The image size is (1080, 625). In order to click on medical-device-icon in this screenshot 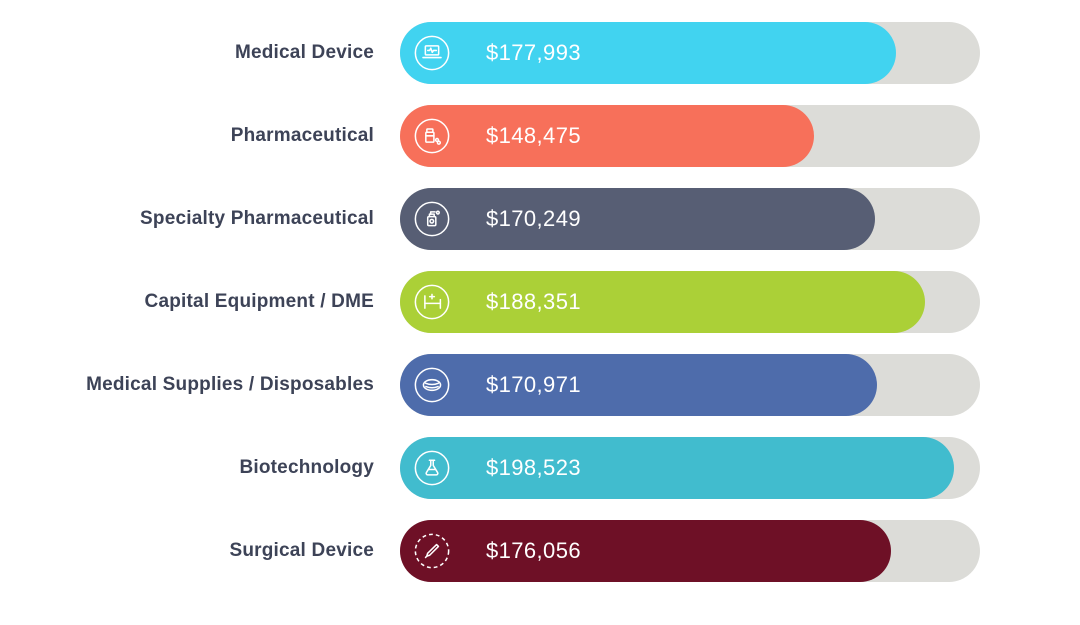, I will do `click(432, 53)`.